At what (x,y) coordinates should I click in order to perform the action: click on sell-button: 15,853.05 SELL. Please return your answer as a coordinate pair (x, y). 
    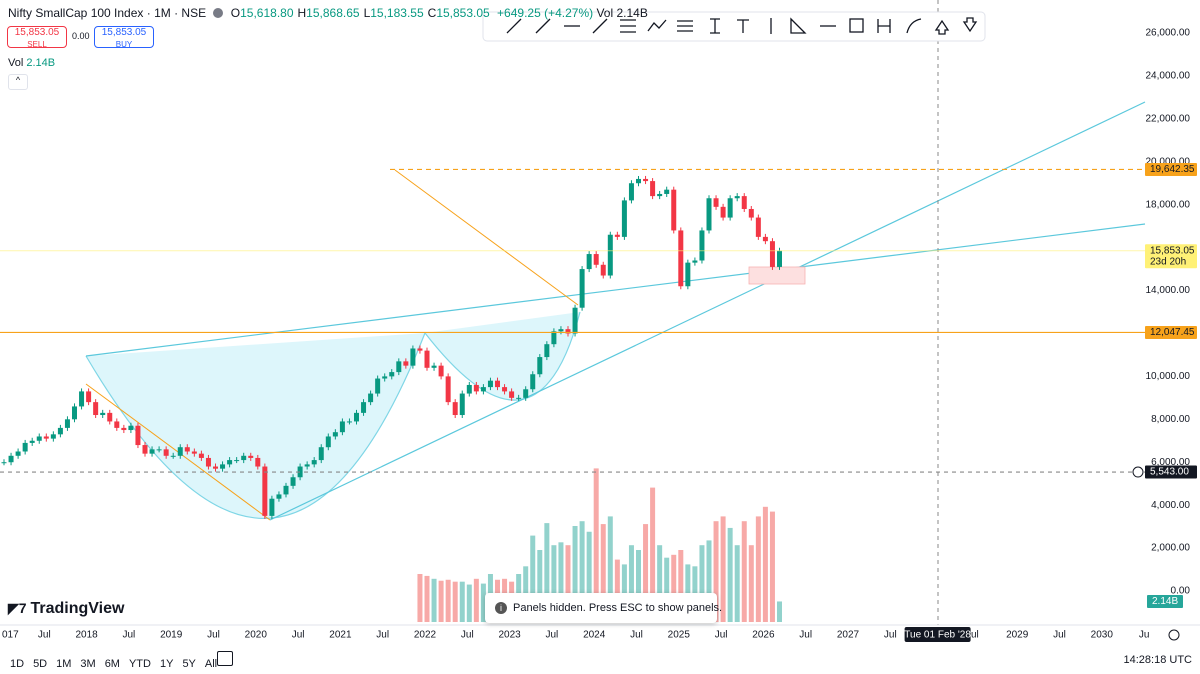
    Looking at the image, I should click on (37, 37).